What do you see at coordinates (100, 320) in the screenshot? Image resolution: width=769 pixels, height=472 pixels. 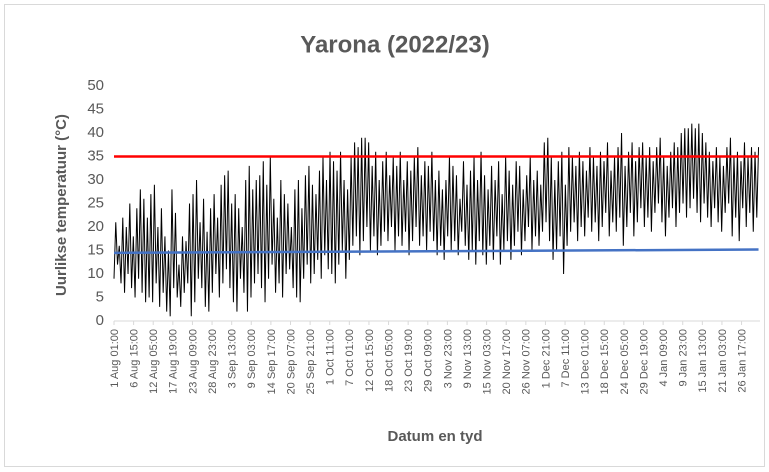 I see `y-tick-label: 0` at bounding box center [100, 320].